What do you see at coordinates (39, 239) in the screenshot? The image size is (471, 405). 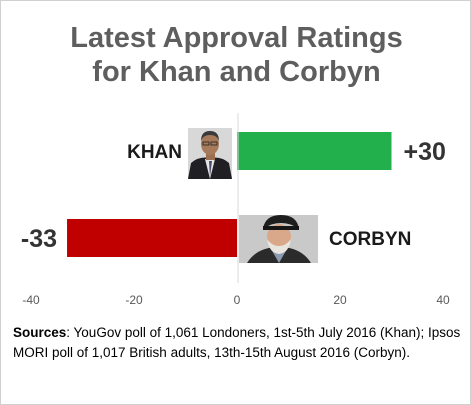 I see `value-label-corbyn: -33` at bounding box center [39, 239].